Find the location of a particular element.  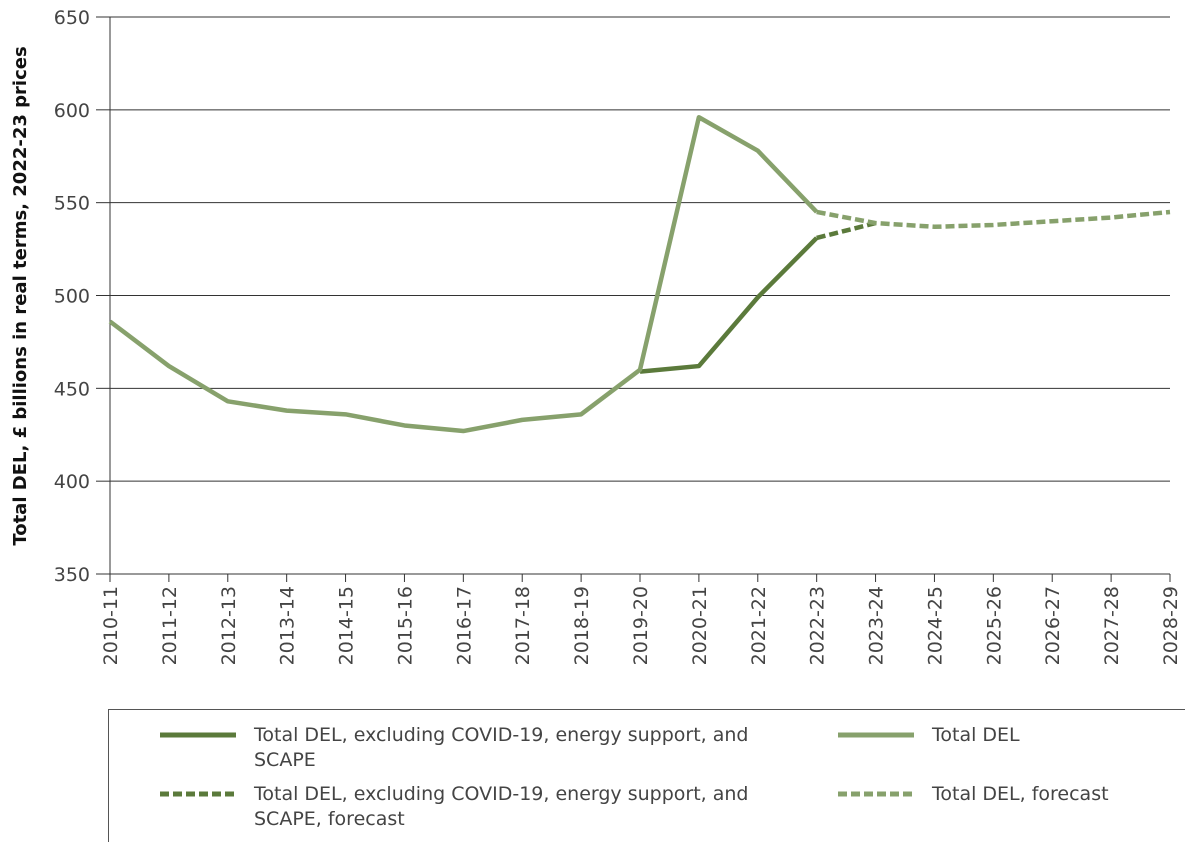

y-tick-label: 350 is located at coordinates (72, 575).